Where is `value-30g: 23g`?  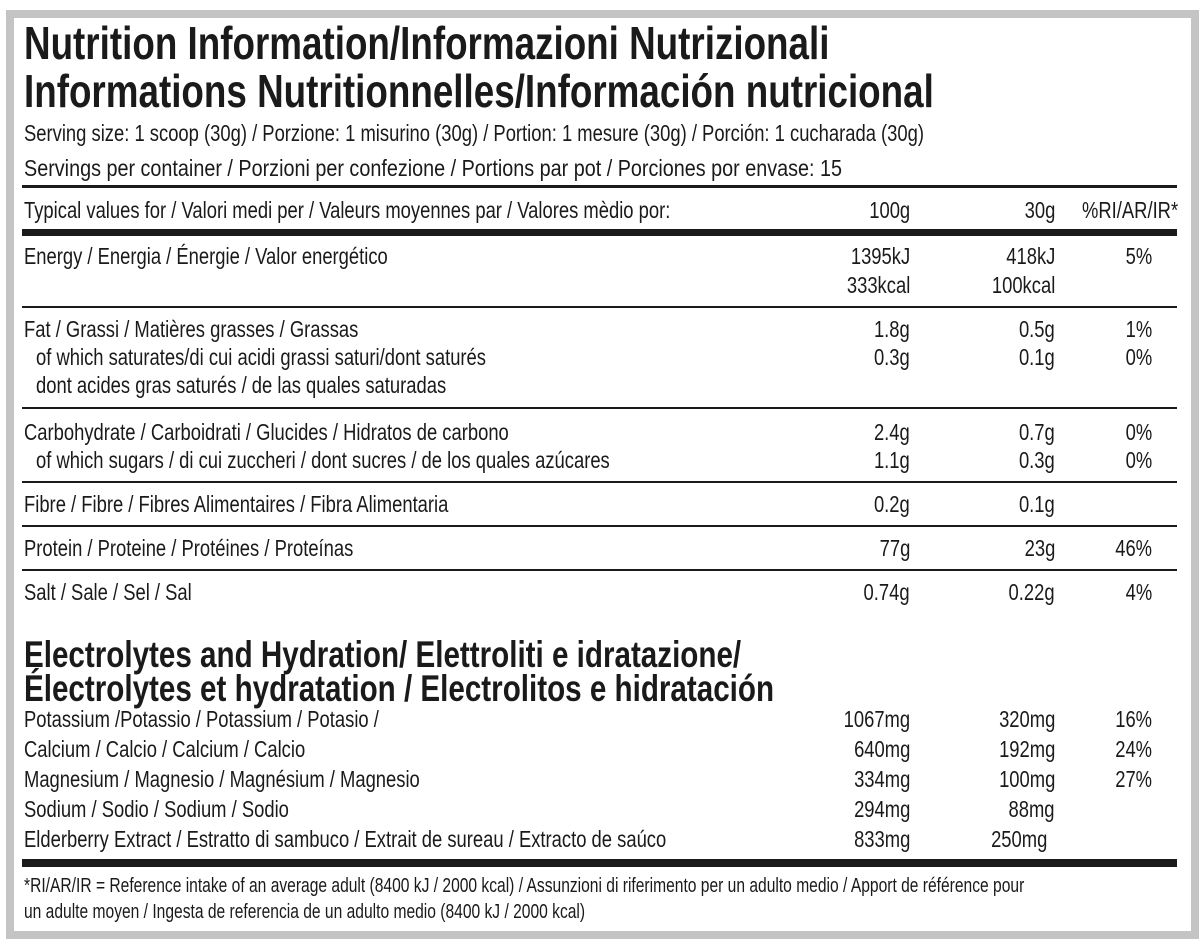 value-30g: 23g is located at coordinates (1039, 548).